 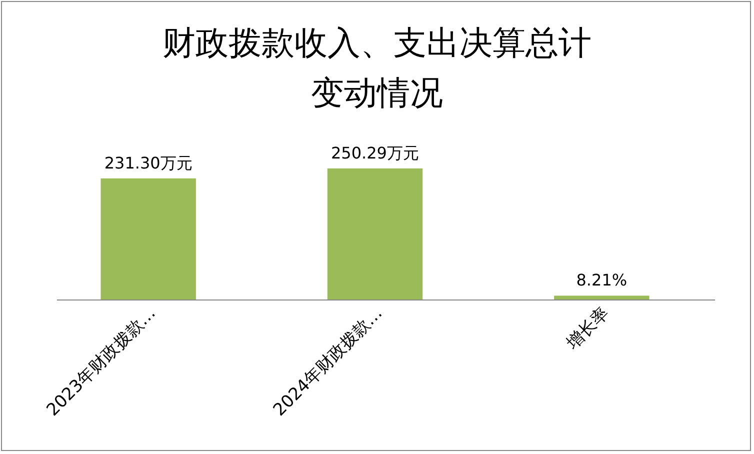 What do you see at coordinates (602, 280) in the screenshot?
I see `data-label: 8.21%` at bounding box center [602, 280].